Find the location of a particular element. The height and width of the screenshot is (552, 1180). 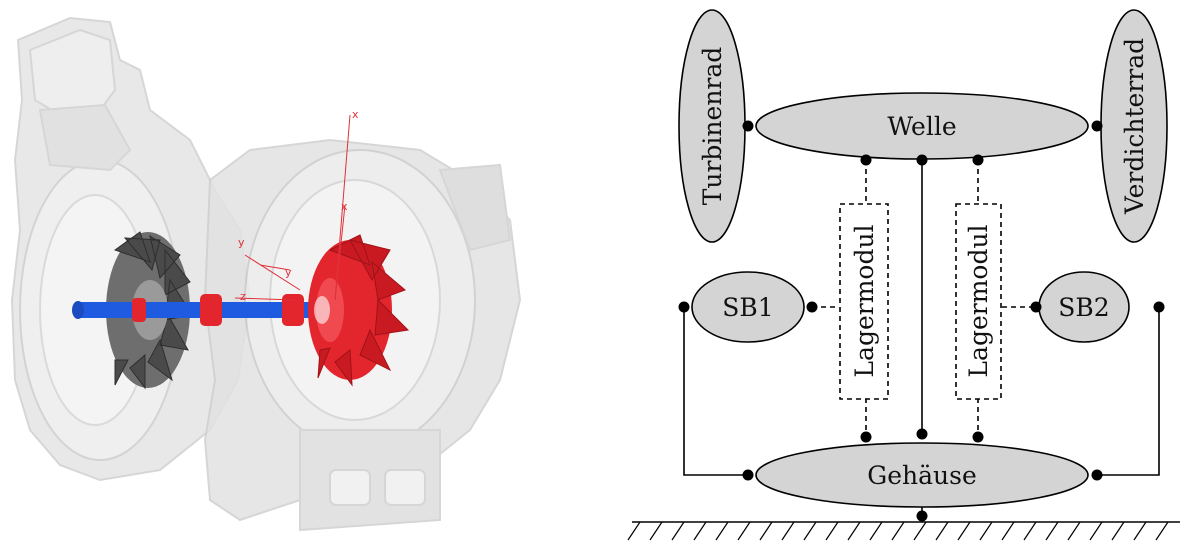

svg-text: SB2 is located at coordinates (1083, 307).